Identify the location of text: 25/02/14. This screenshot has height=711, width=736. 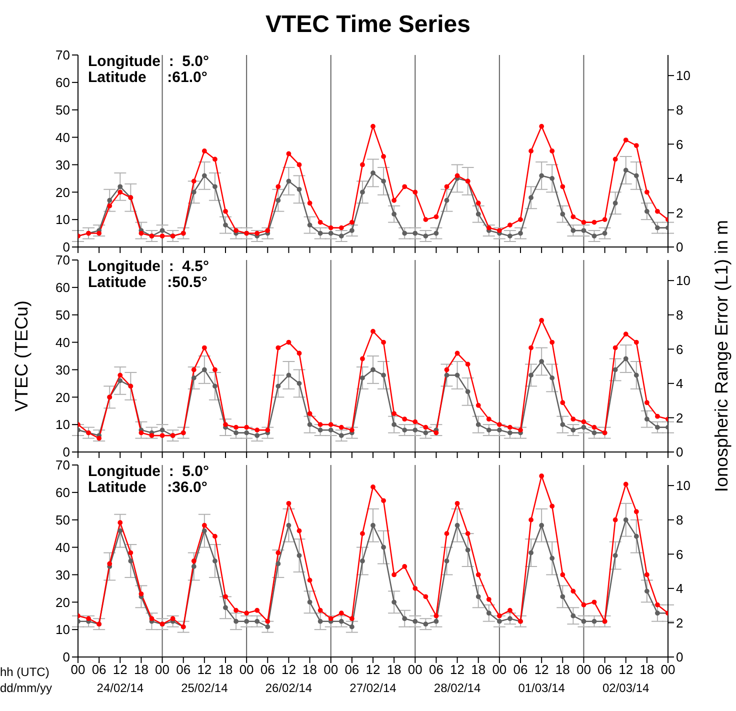
(204, 688).